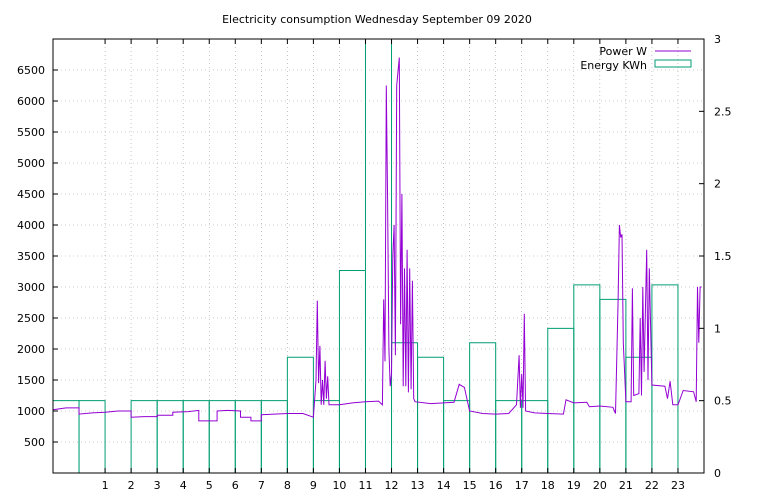  Describe the element at coordinates (31, 411) in the screenshot. I see `y-tick-label: 1000` at that location.